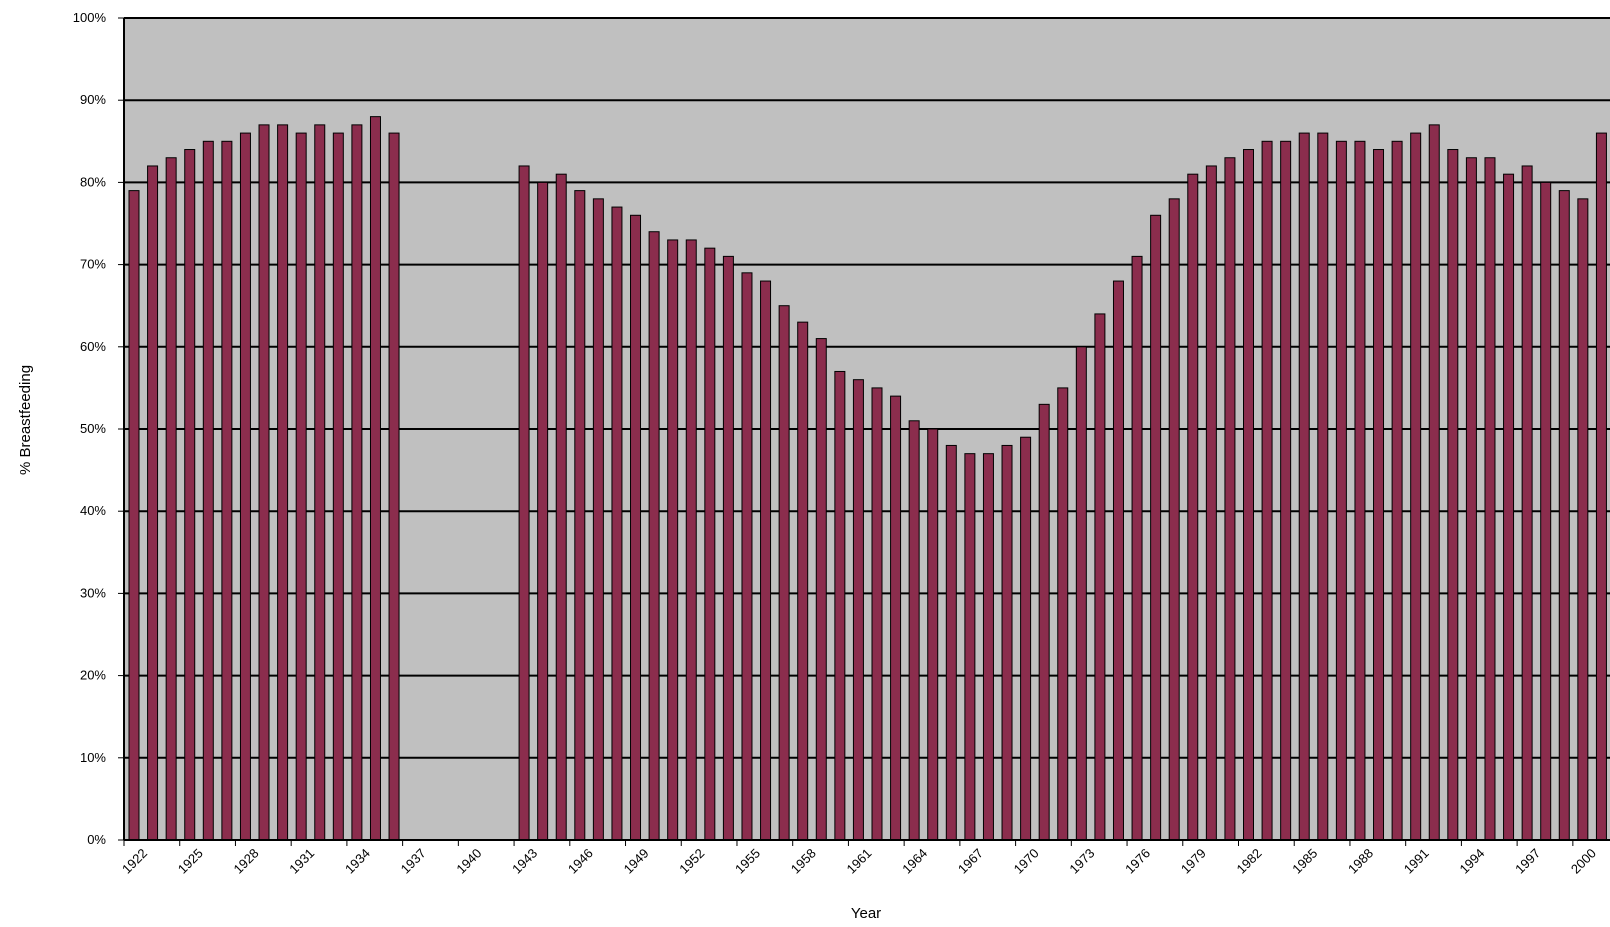 The image size is (1610, 927). I want to click on y-tick-label: 30%, so click(93, 592).